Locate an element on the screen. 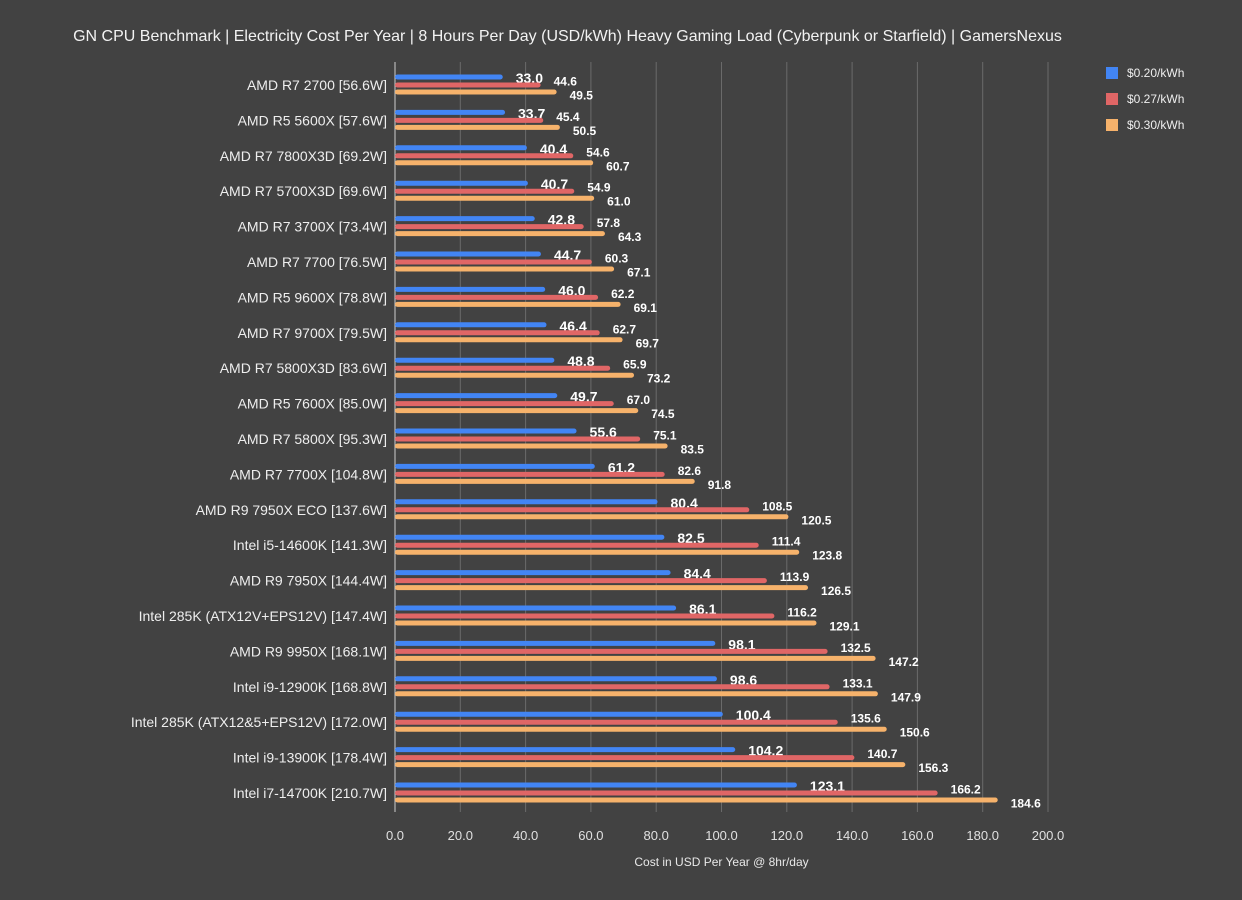 Image resolution: width=1242 pixels, height=900 pixels. legend-label: $0.30/kWh is located at coordinates (1156, 125).